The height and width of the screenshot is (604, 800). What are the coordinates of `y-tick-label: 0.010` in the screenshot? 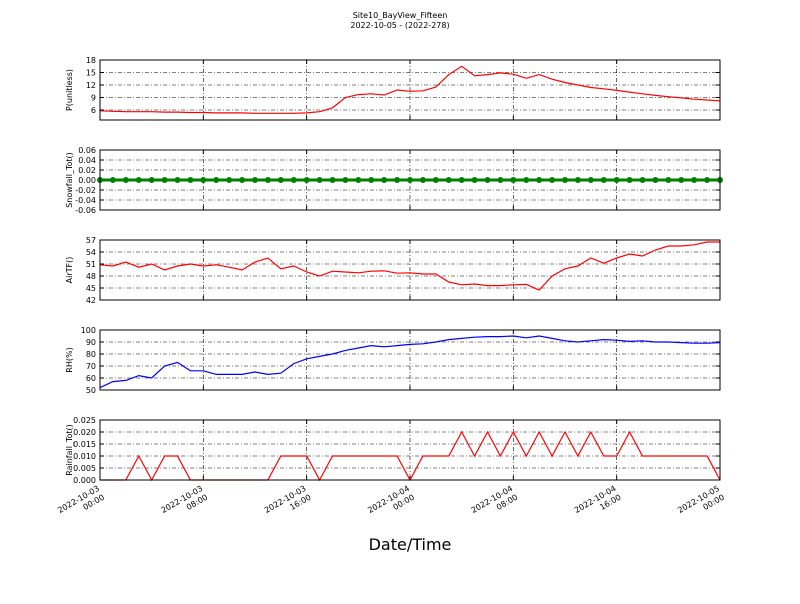 It's located at (84, 456).